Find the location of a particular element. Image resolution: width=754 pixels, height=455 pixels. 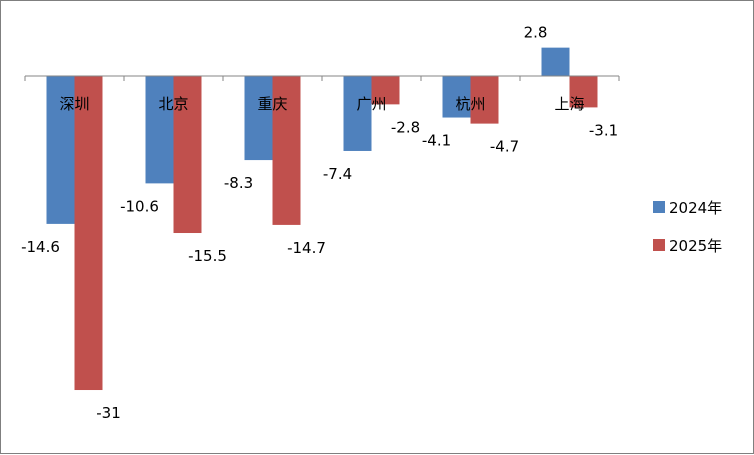

legend-label-2: 2025年 is located at coordinates (695, 246).